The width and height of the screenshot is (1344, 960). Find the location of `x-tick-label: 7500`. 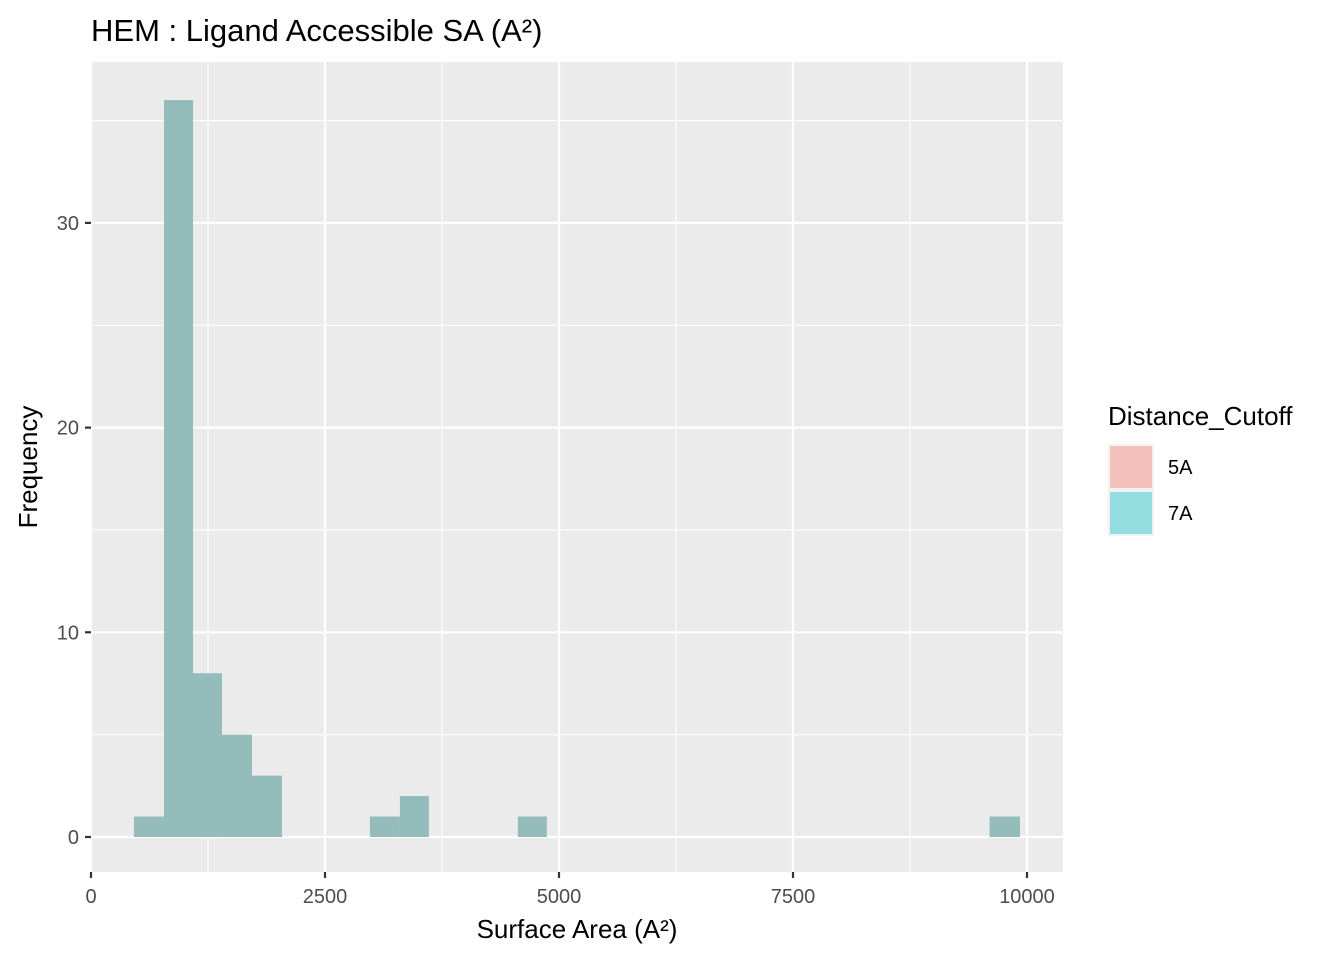

x-tick-label: 7500 is located at coordinates (793, 897).